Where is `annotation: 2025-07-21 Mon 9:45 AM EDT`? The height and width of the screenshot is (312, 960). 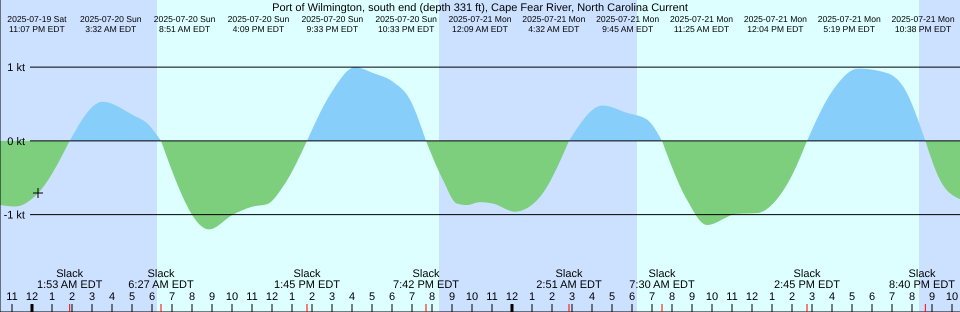
annotation: 2025-07-21 Mon 9:45 AM EDT is located at coordinates (628, 24).